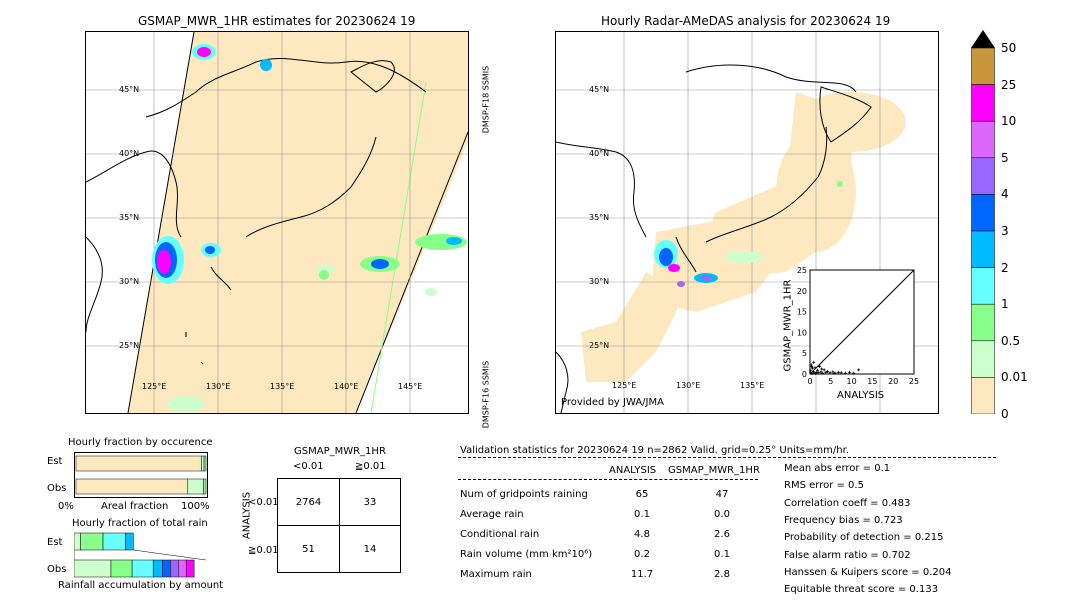 Image resolution: width=1080 pixels, height=612 pixels. What do you see at coordinates (486, 99) in the screenshot?
I see `sensor-label-top: DMSP-F18 SSMIS` at bounding box center [486, 99].